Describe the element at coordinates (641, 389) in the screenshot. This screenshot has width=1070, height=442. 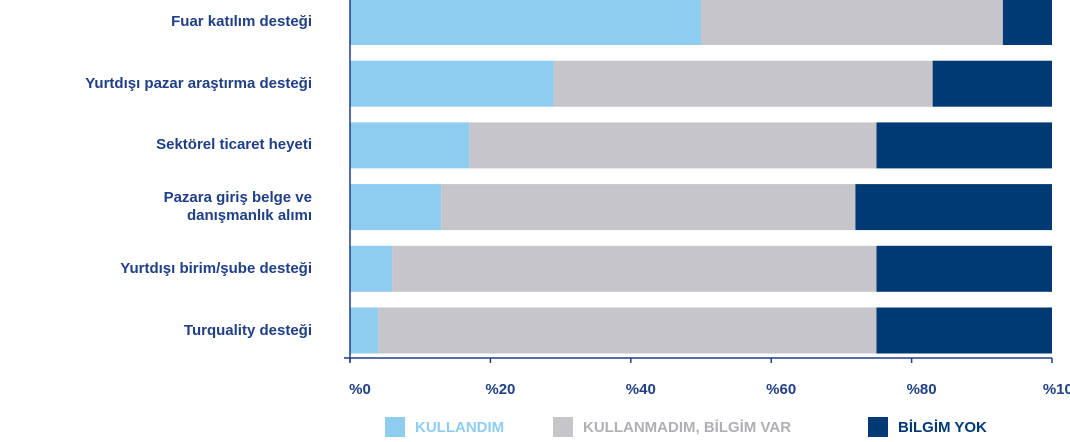
I see `x-tick-label: %40` at that location.